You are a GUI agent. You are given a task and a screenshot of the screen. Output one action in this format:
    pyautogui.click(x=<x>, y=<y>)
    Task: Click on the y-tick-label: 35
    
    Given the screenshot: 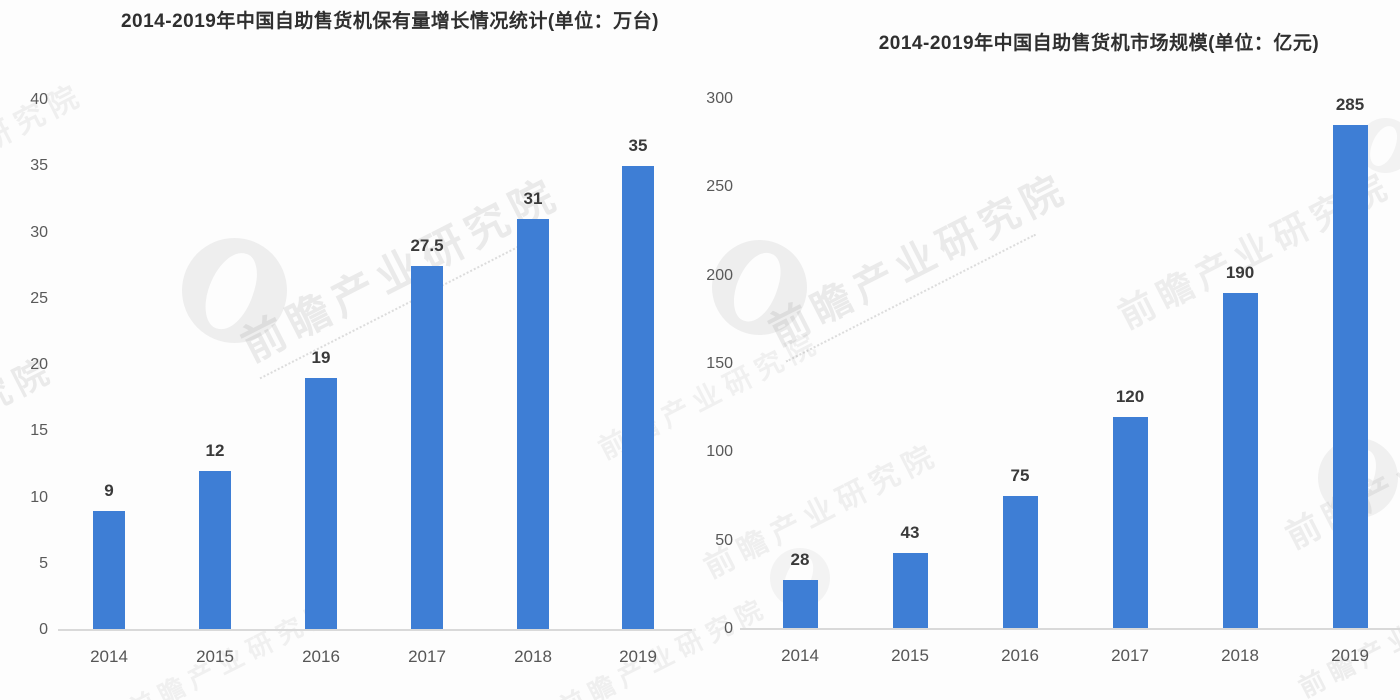 What is the action you would take?
    pyautogui.click(x=39, y=166)
    